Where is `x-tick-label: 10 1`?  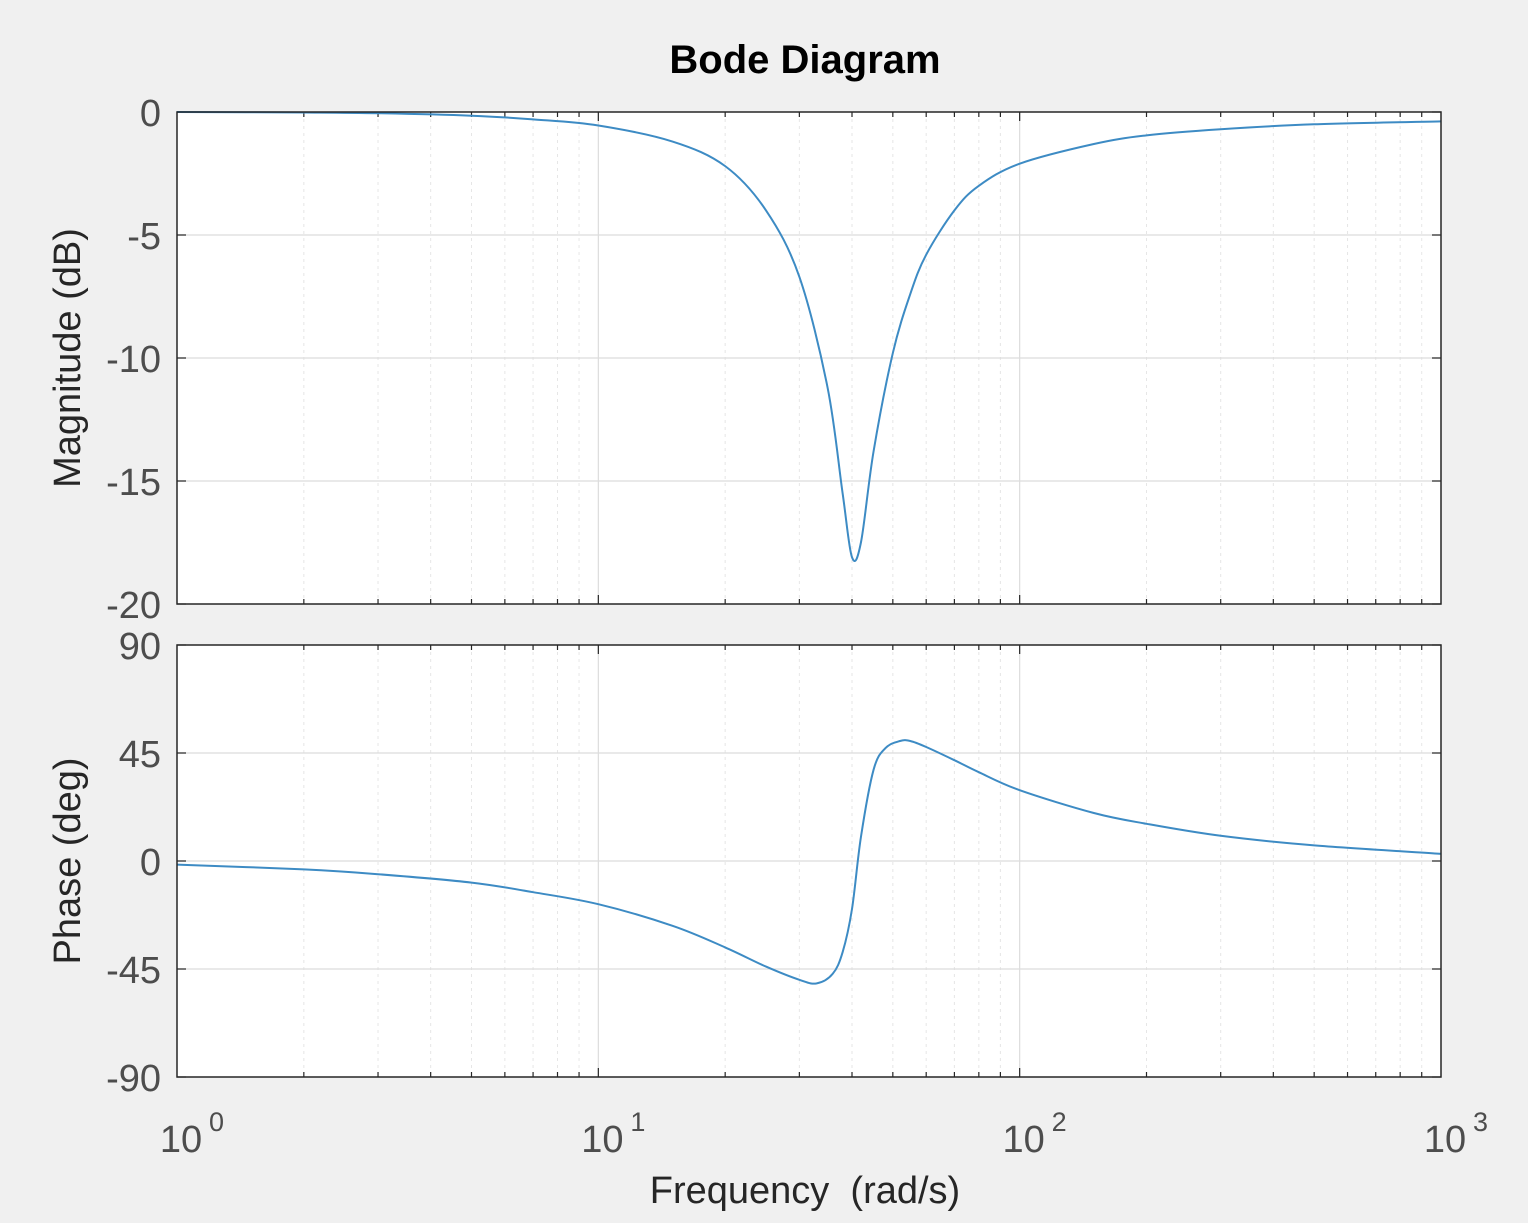 x-tick-label: 10 1 is located at coordinates (613, 1134).